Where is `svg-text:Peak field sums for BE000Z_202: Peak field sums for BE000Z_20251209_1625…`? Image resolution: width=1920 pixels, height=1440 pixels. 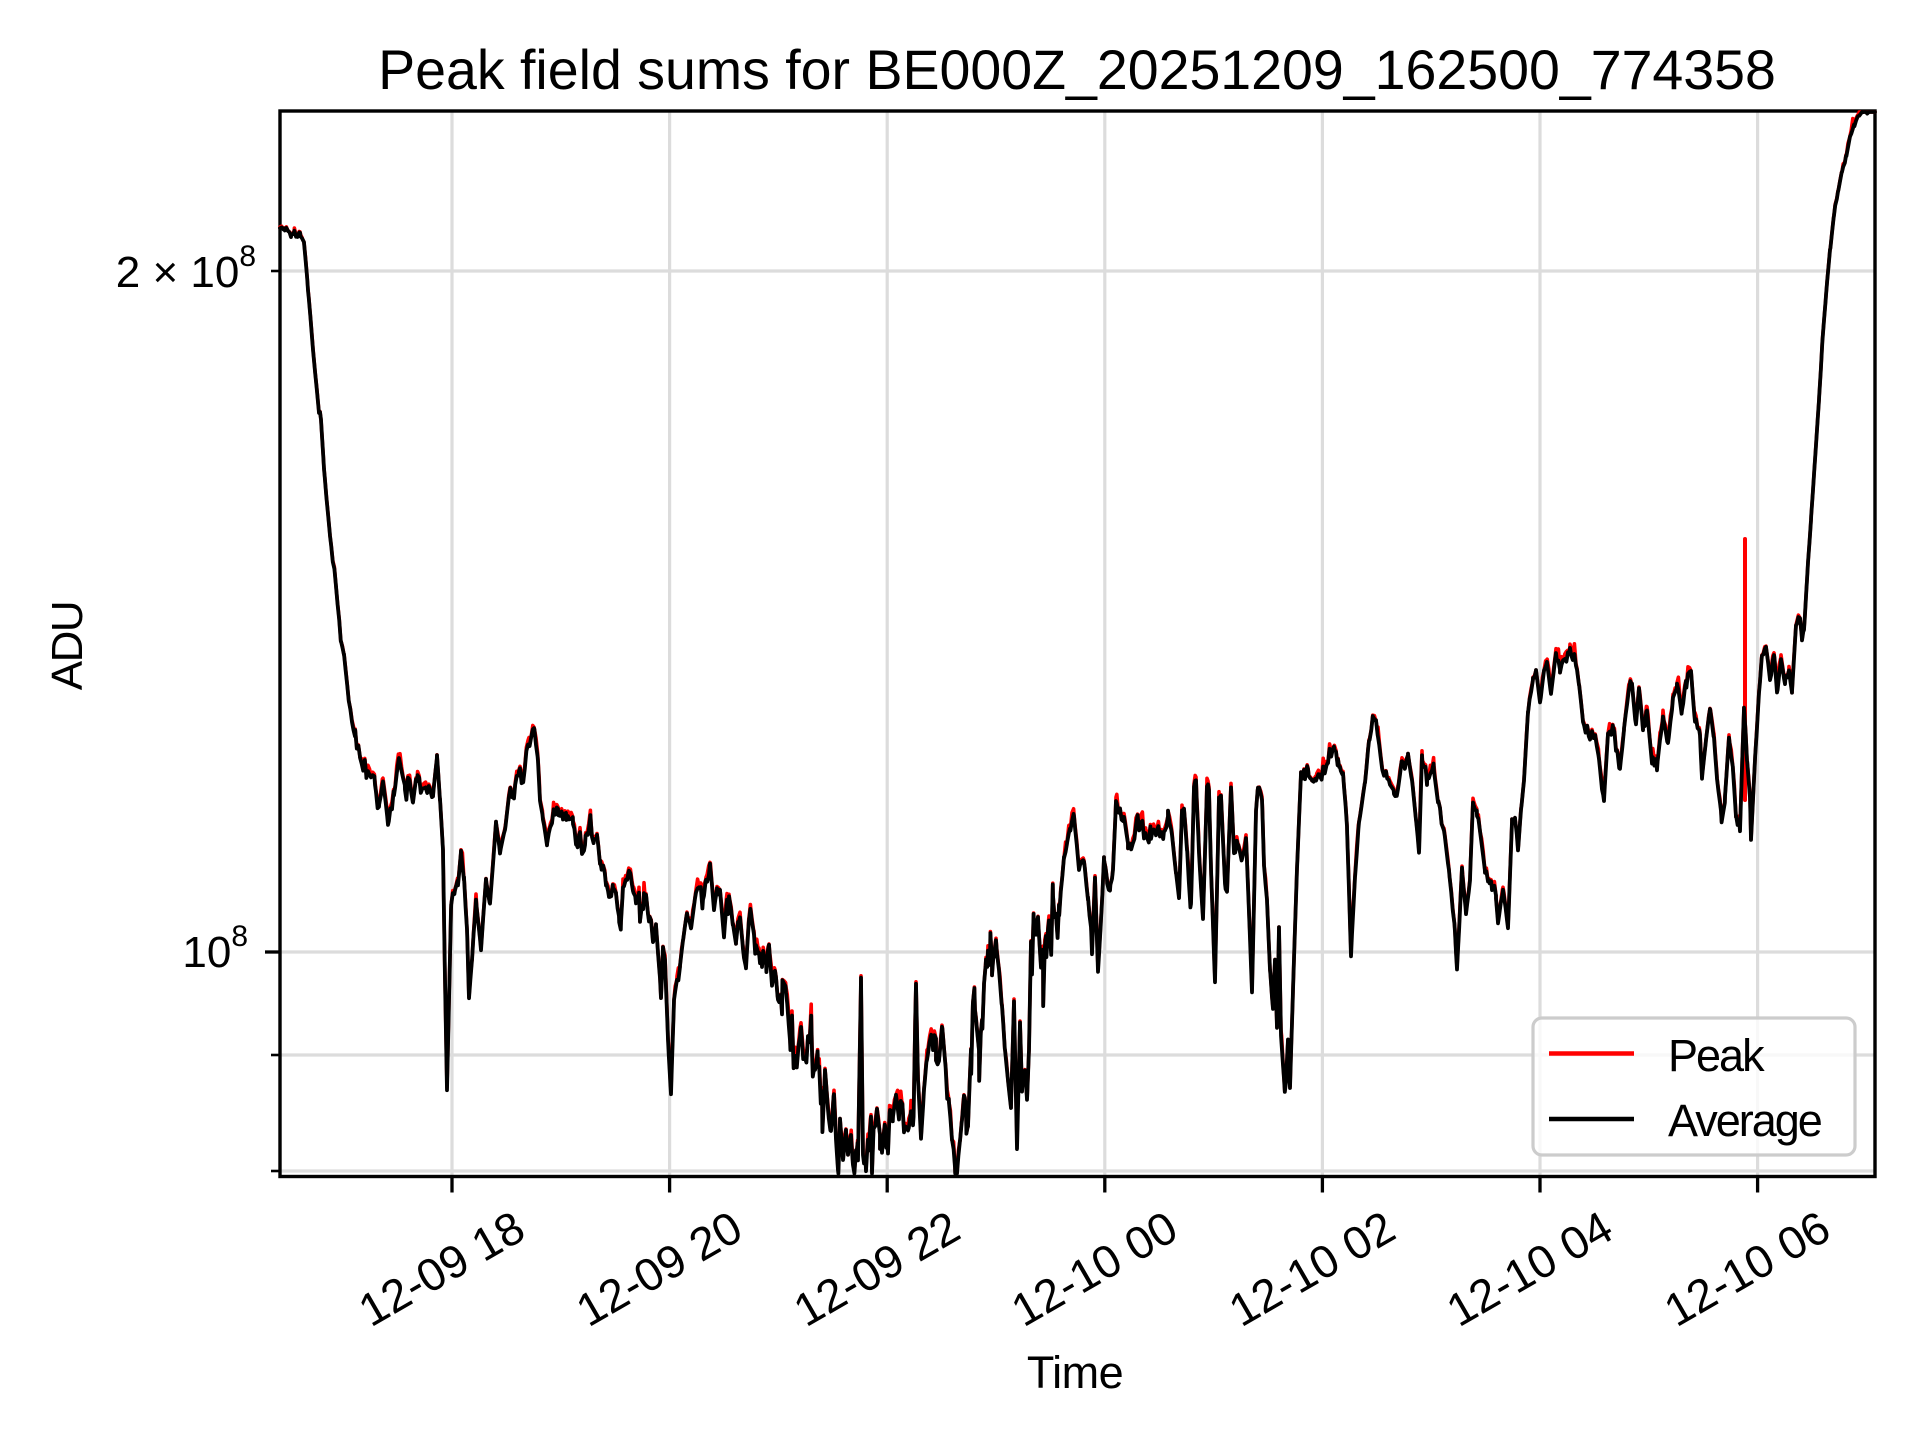
svg-text:Peak field sums for BE000Z_202: Peak field sums for BE000Z_20251209_1625… is located at coordinates (1077, 70).